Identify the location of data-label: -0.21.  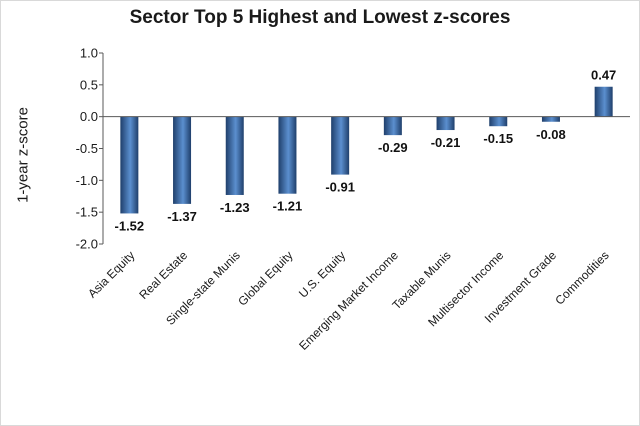
(446, 142).